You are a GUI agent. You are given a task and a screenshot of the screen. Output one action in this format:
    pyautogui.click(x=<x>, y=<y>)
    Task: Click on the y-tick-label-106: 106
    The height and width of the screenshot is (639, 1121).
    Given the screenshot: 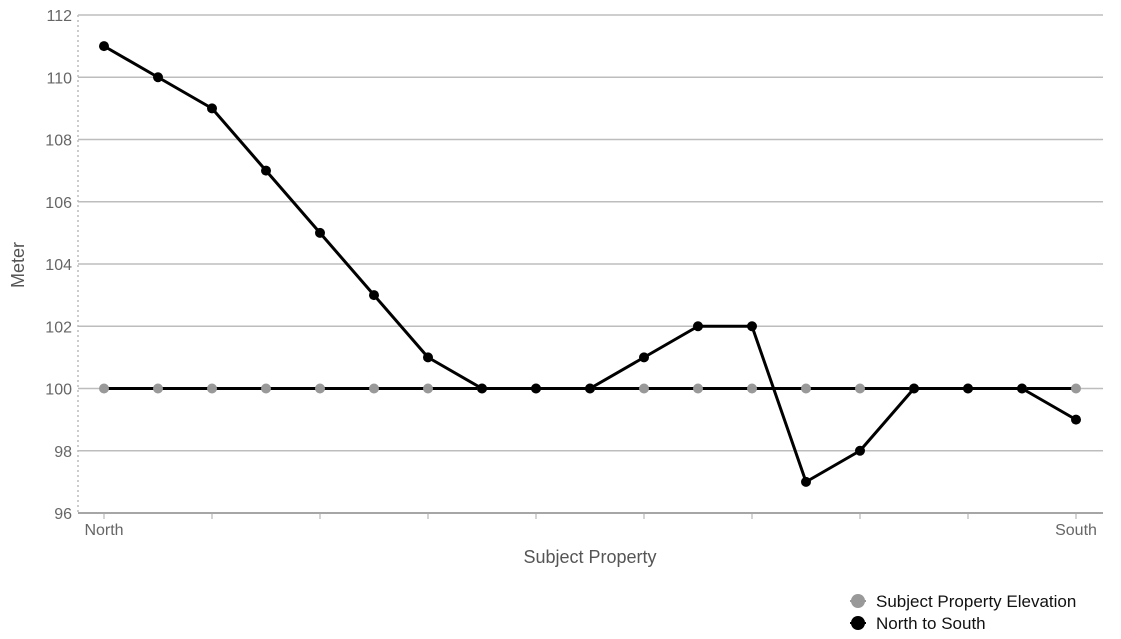 What is the action you would take?
    pyautogui.click(x=58, y=203)
    